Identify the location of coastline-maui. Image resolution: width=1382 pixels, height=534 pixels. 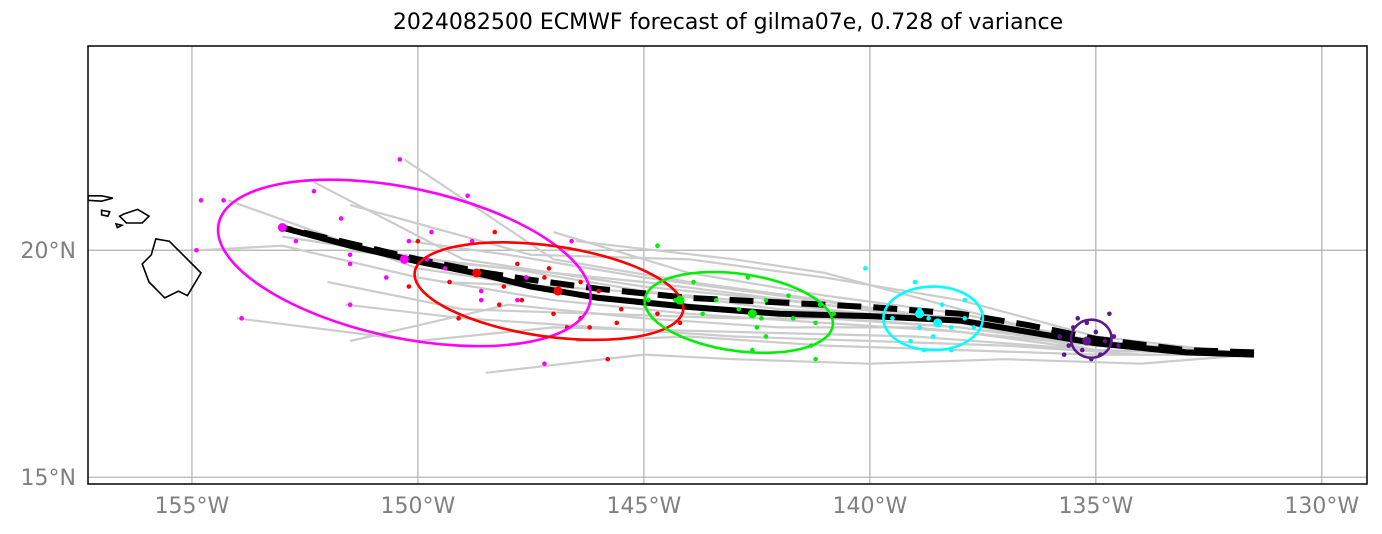
(134, 216).